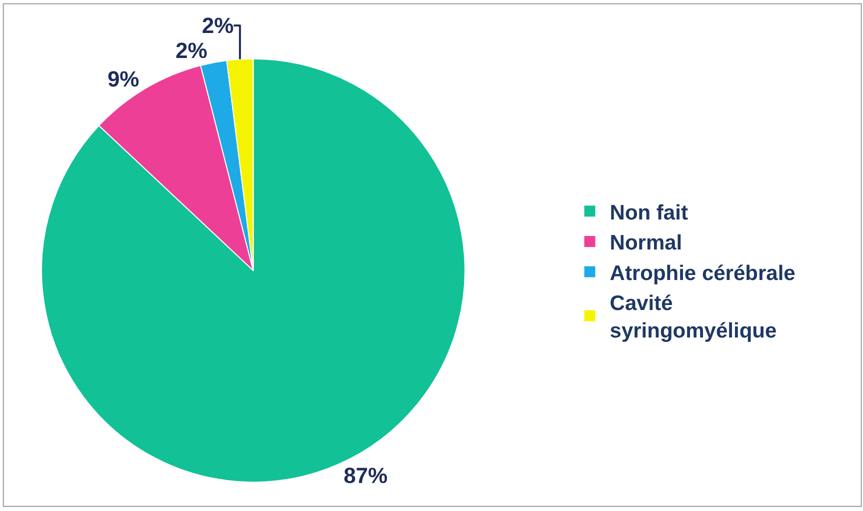 The height and width of the screenshot is (511, 863). Describe the element at coordinates (123, 79) in the screenshot. I see `data-label: 9%` at that location.